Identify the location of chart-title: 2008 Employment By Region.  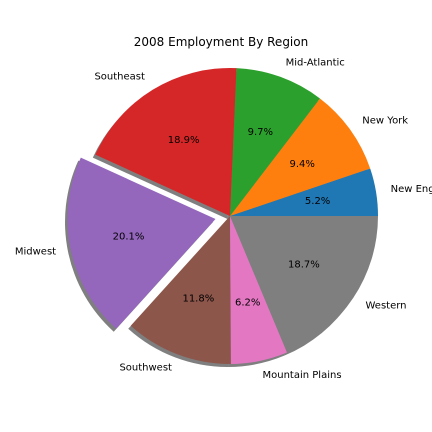
(221, 42).